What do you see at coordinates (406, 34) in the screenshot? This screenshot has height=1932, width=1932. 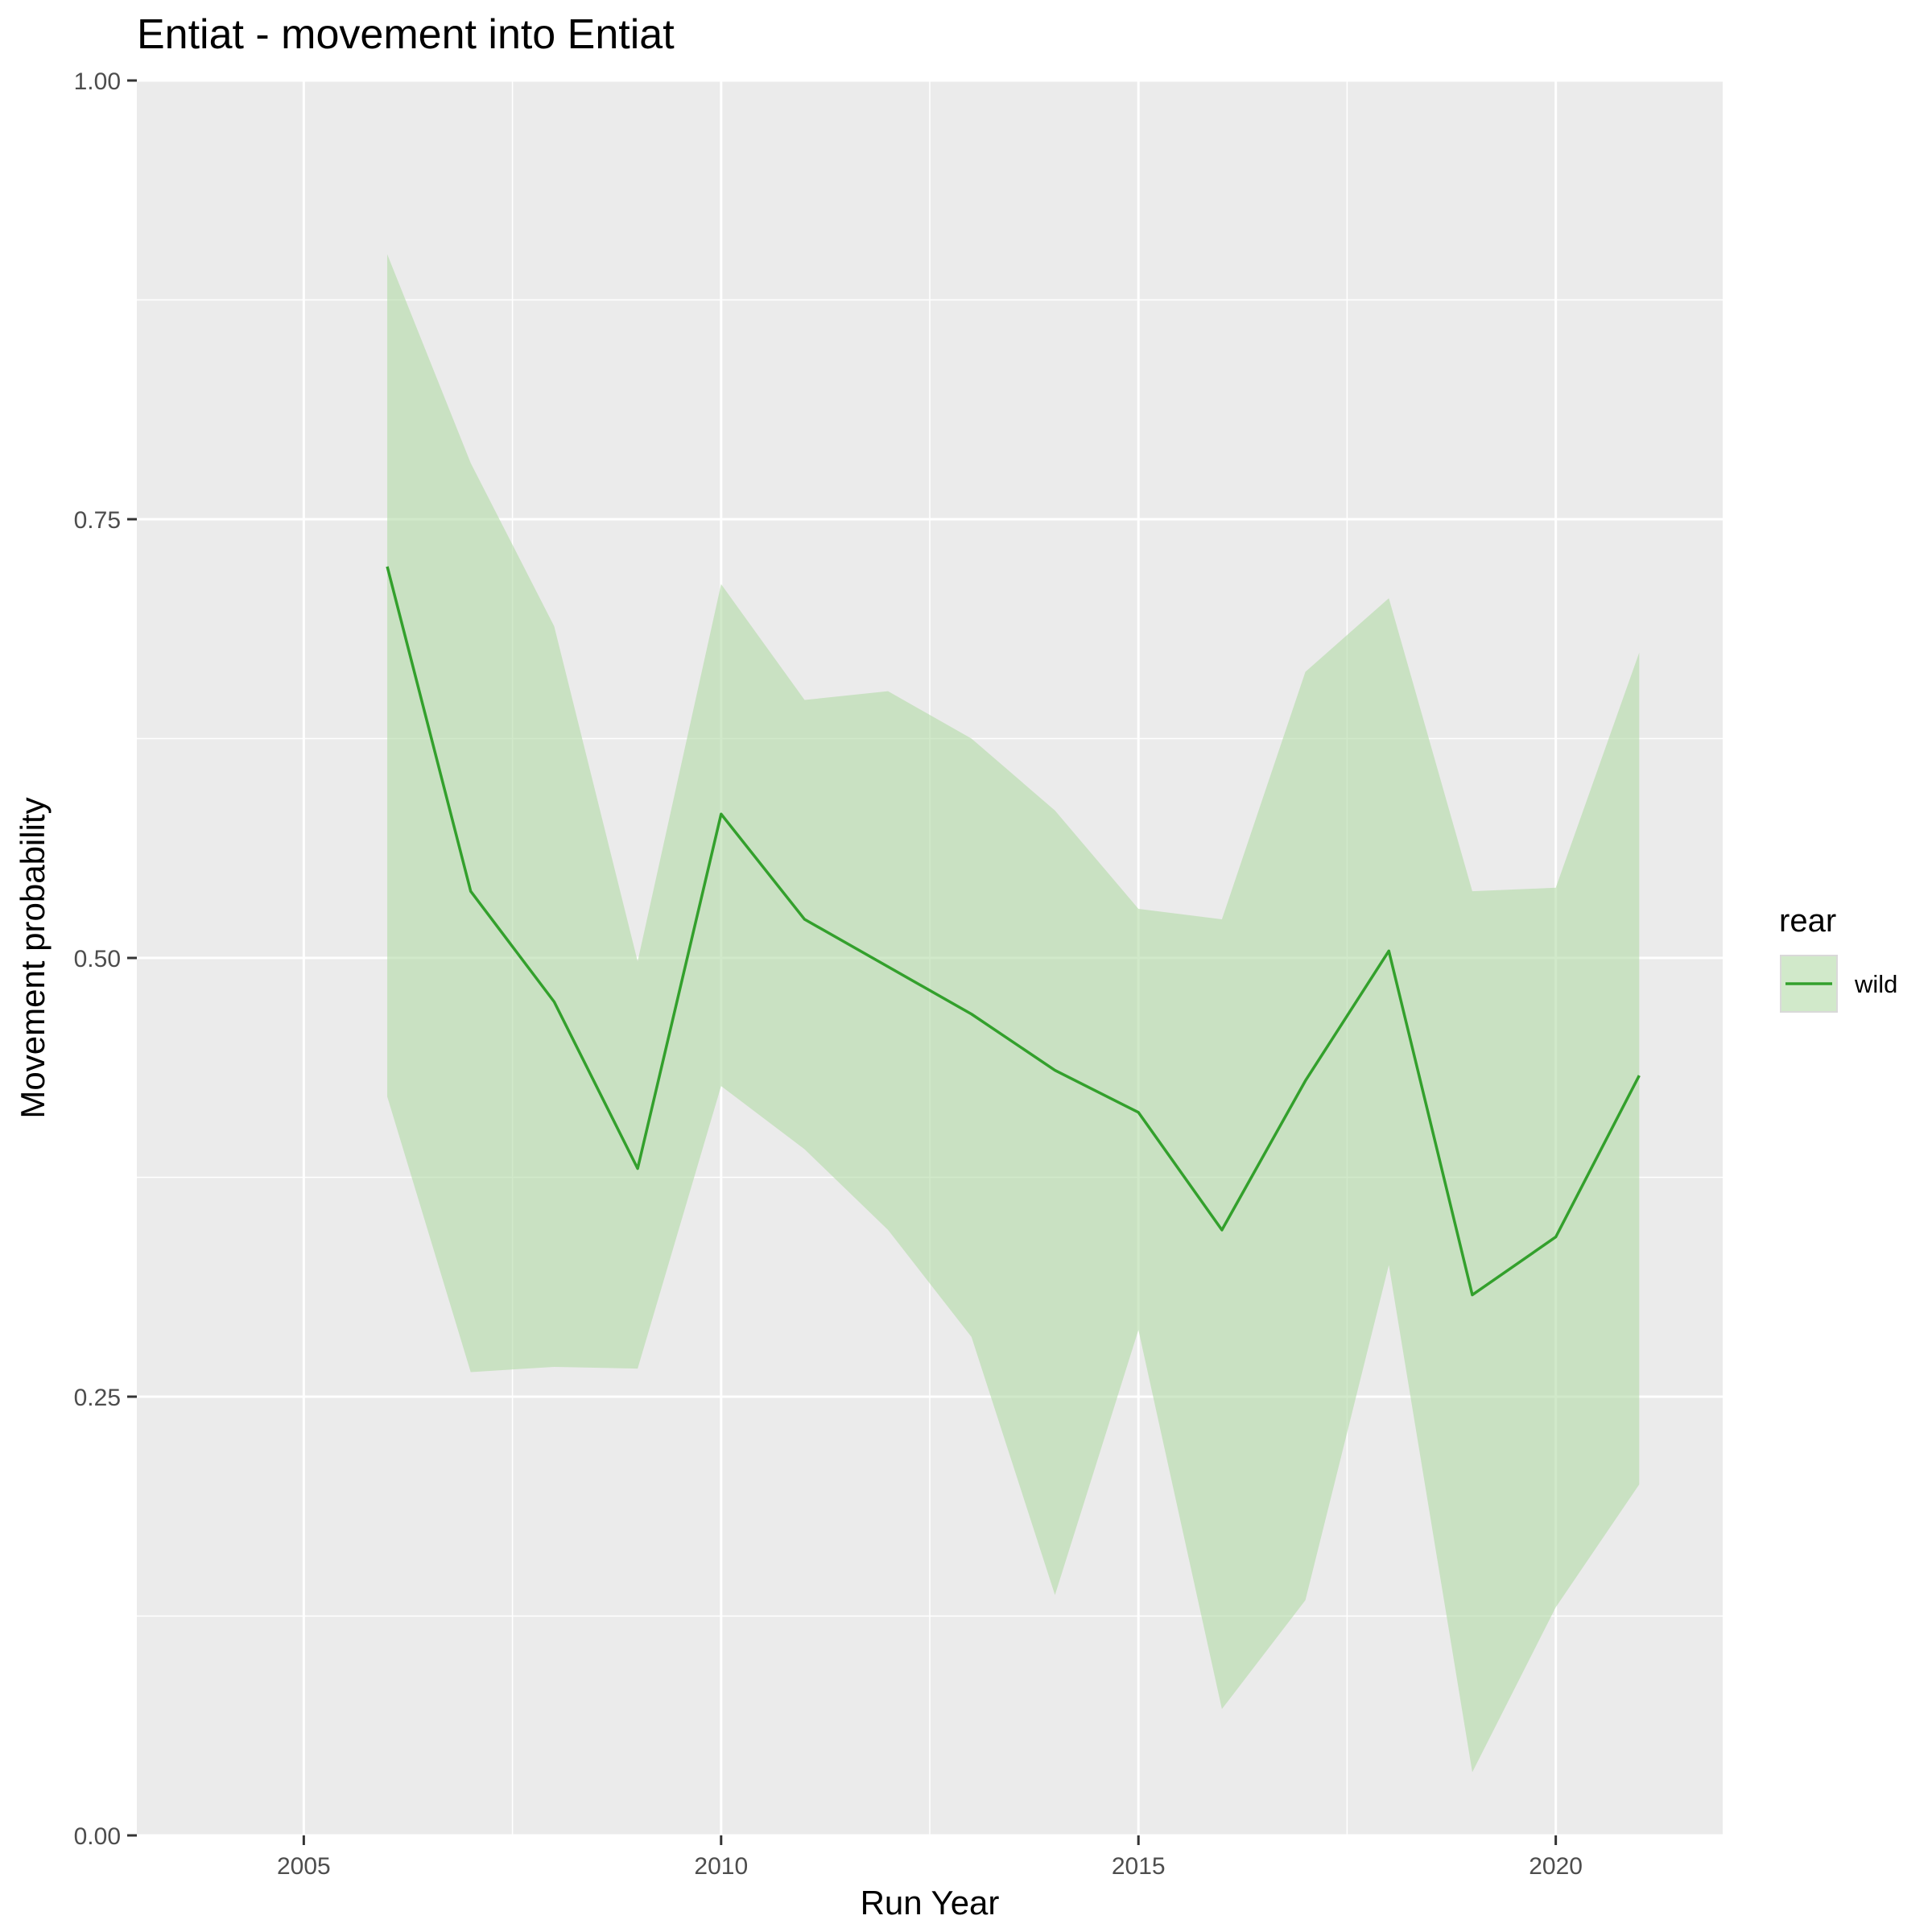 I see `chart-title: Entiat - movement into Entiat` at bounding box center [406, 34].